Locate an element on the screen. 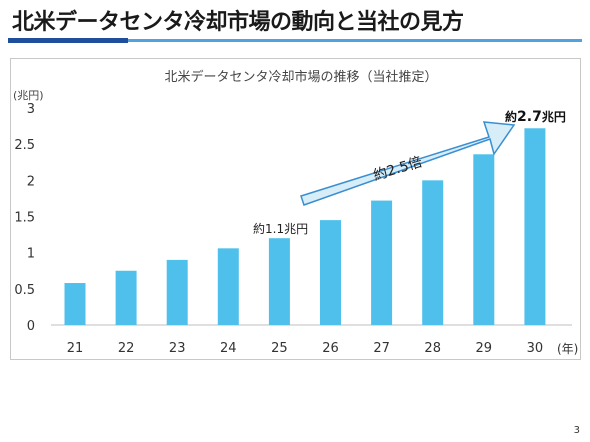  title-underline-light is located at coordinates (355, 40).